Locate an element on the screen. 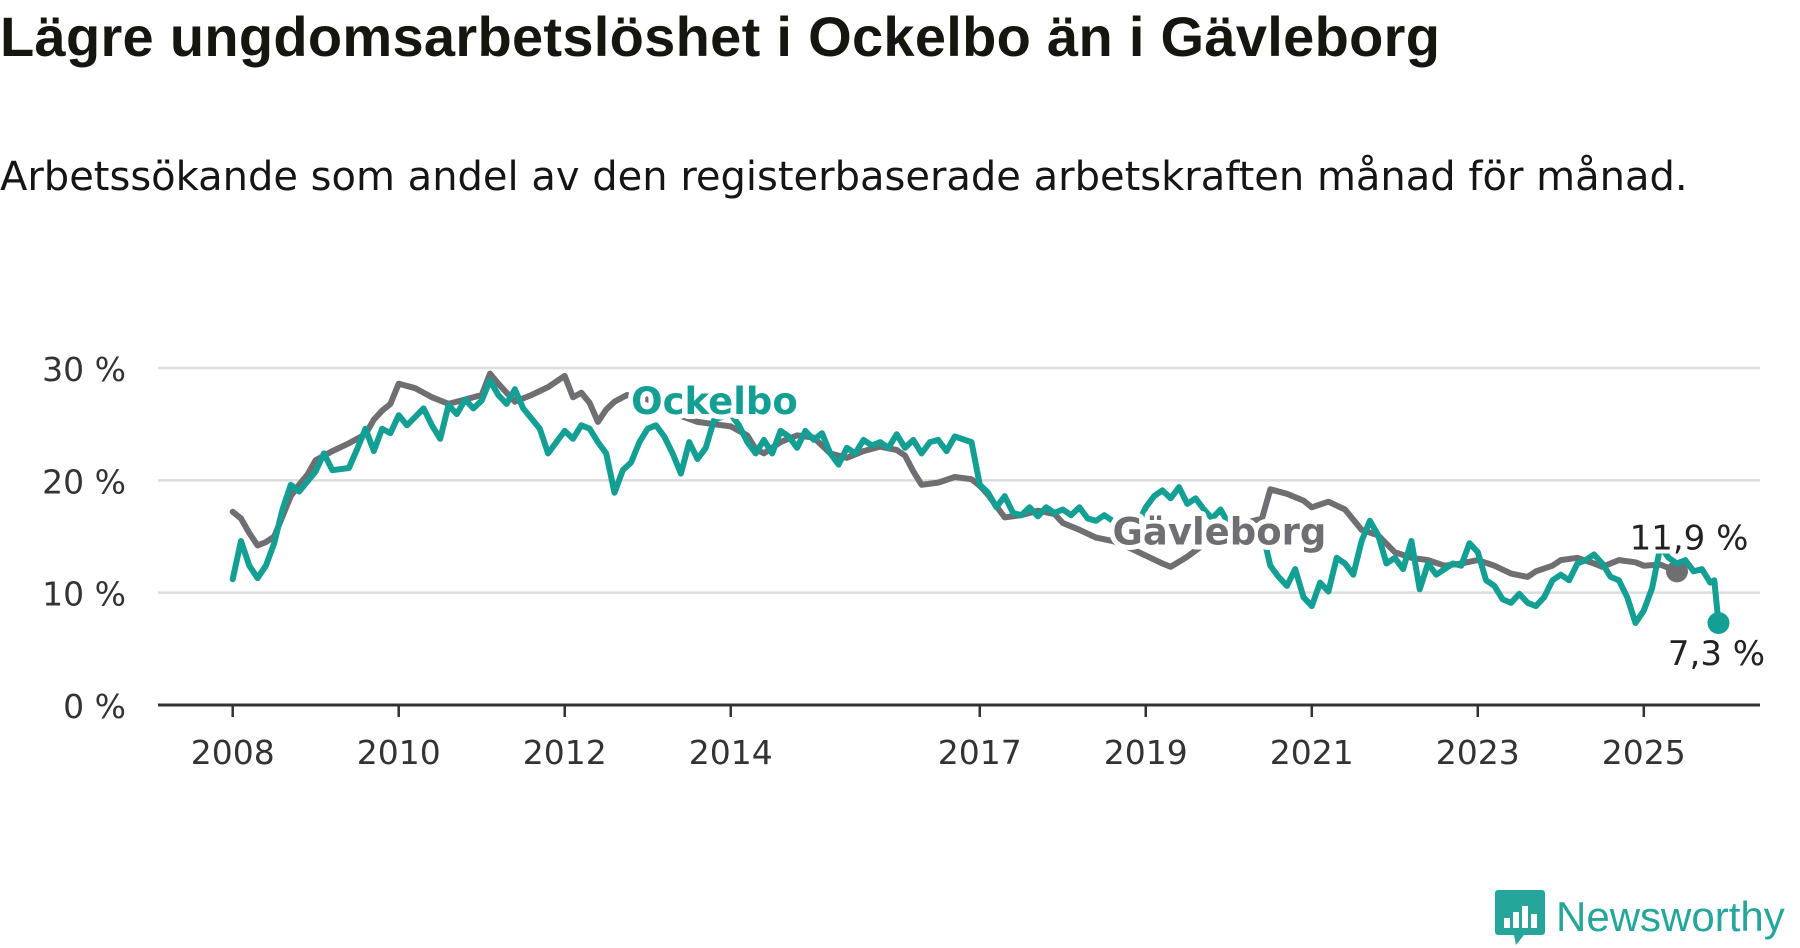  x-tick-label: 2010 is located at coordinates (399, 752).